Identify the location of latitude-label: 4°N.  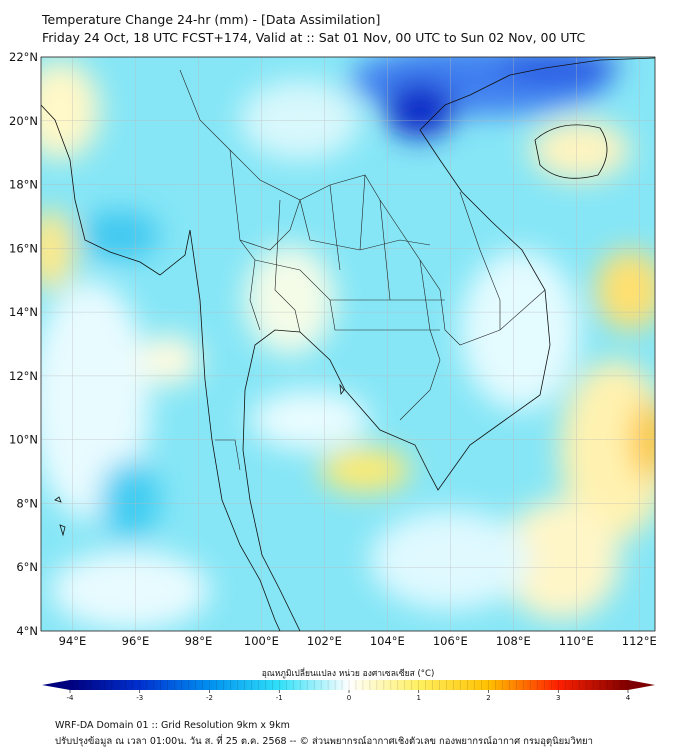
(27, 631).